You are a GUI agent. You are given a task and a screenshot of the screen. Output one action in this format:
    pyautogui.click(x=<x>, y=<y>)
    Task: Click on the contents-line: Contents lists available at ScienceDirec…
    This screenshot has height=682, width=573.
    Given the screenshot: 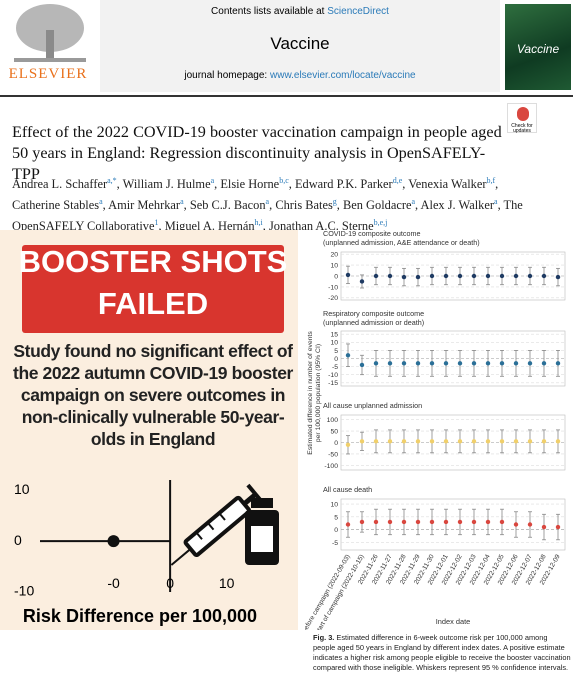 What is the action you would take?
    pyautogui.click(x=300, y=11)
    